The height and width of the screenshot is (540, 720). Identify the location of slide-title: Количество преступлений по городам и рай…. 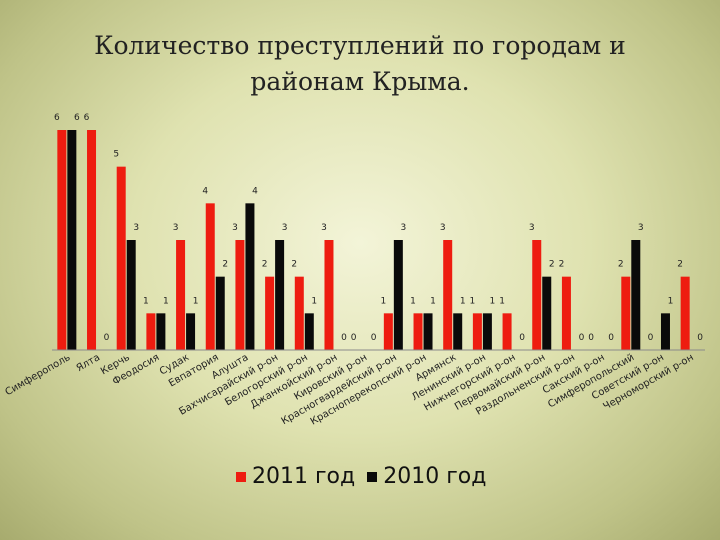
(360, 64).